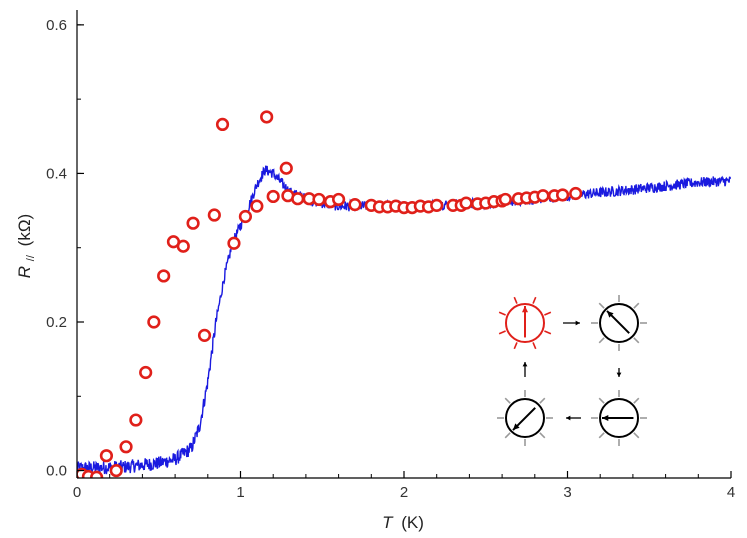  What do you see at coordinates (56, 173) in the screenshot?
I see `y-tick-label: 0.4` at bounding box center [56, 173].